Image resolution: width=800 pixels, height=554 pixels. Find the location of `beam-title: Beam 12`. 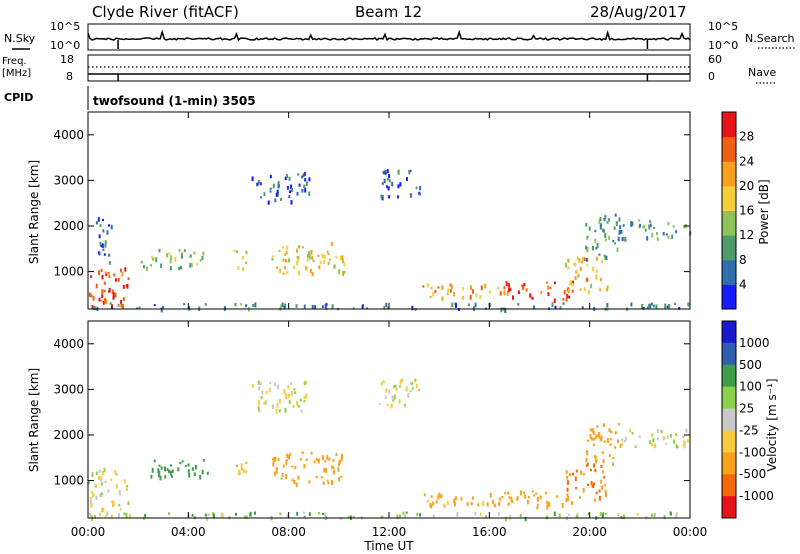

beam-title: Beam 12 is located at coordinates (388, 12).